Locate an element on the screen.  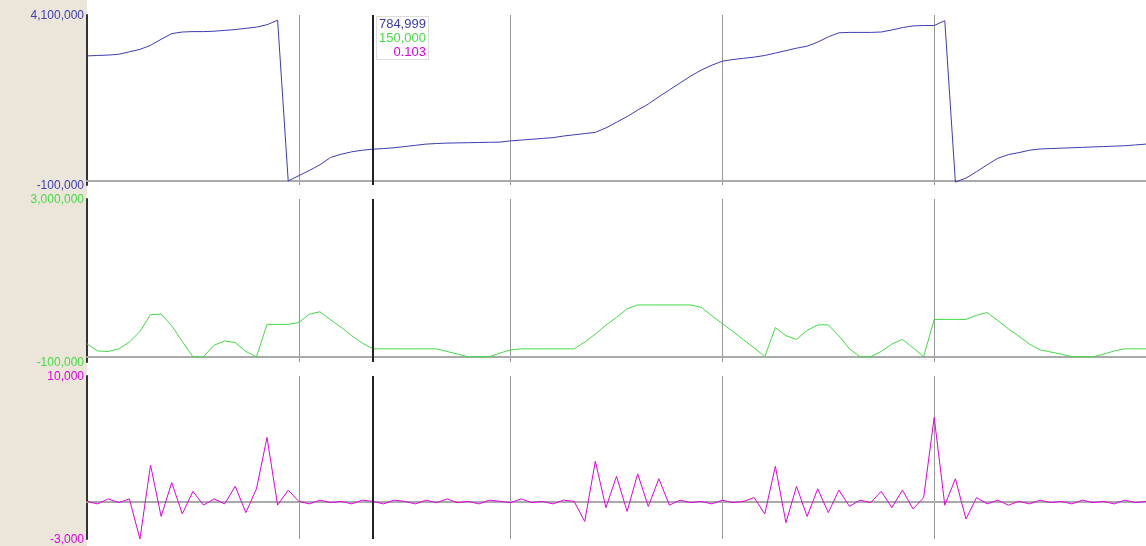
annotation: 150,000 is located at coordinates (402, 37).